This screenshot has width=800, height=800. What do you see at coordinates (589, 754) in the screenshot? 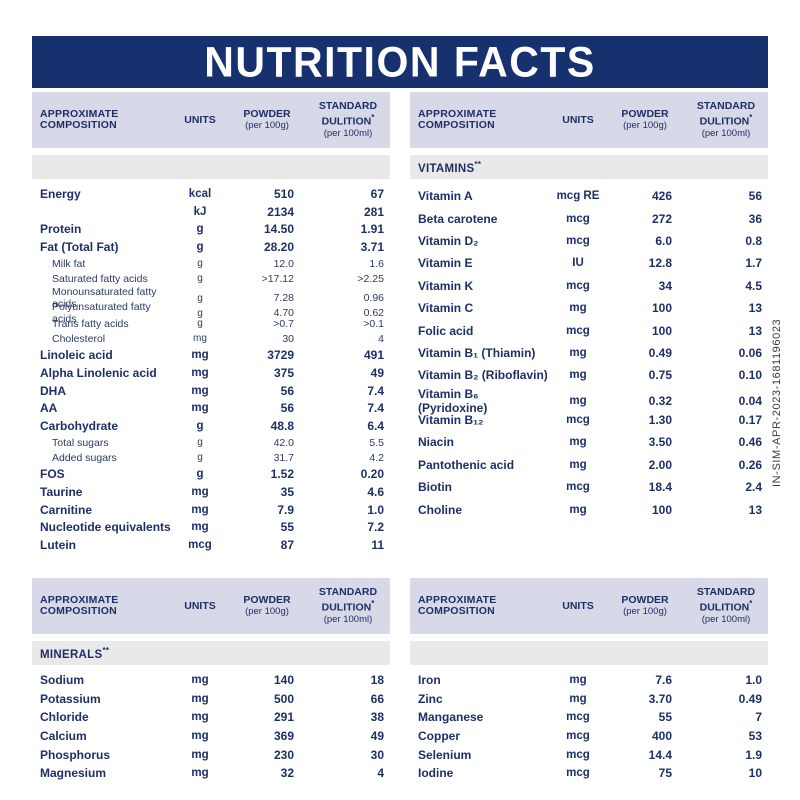
I see `table-row: Selenium mcg 14.4 1.9` at bounding box center [589, 754].